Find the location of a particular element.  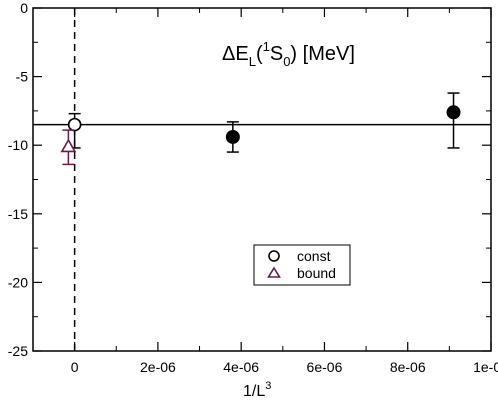

y-tick-label: -10 is located at coordinates (18, 145).